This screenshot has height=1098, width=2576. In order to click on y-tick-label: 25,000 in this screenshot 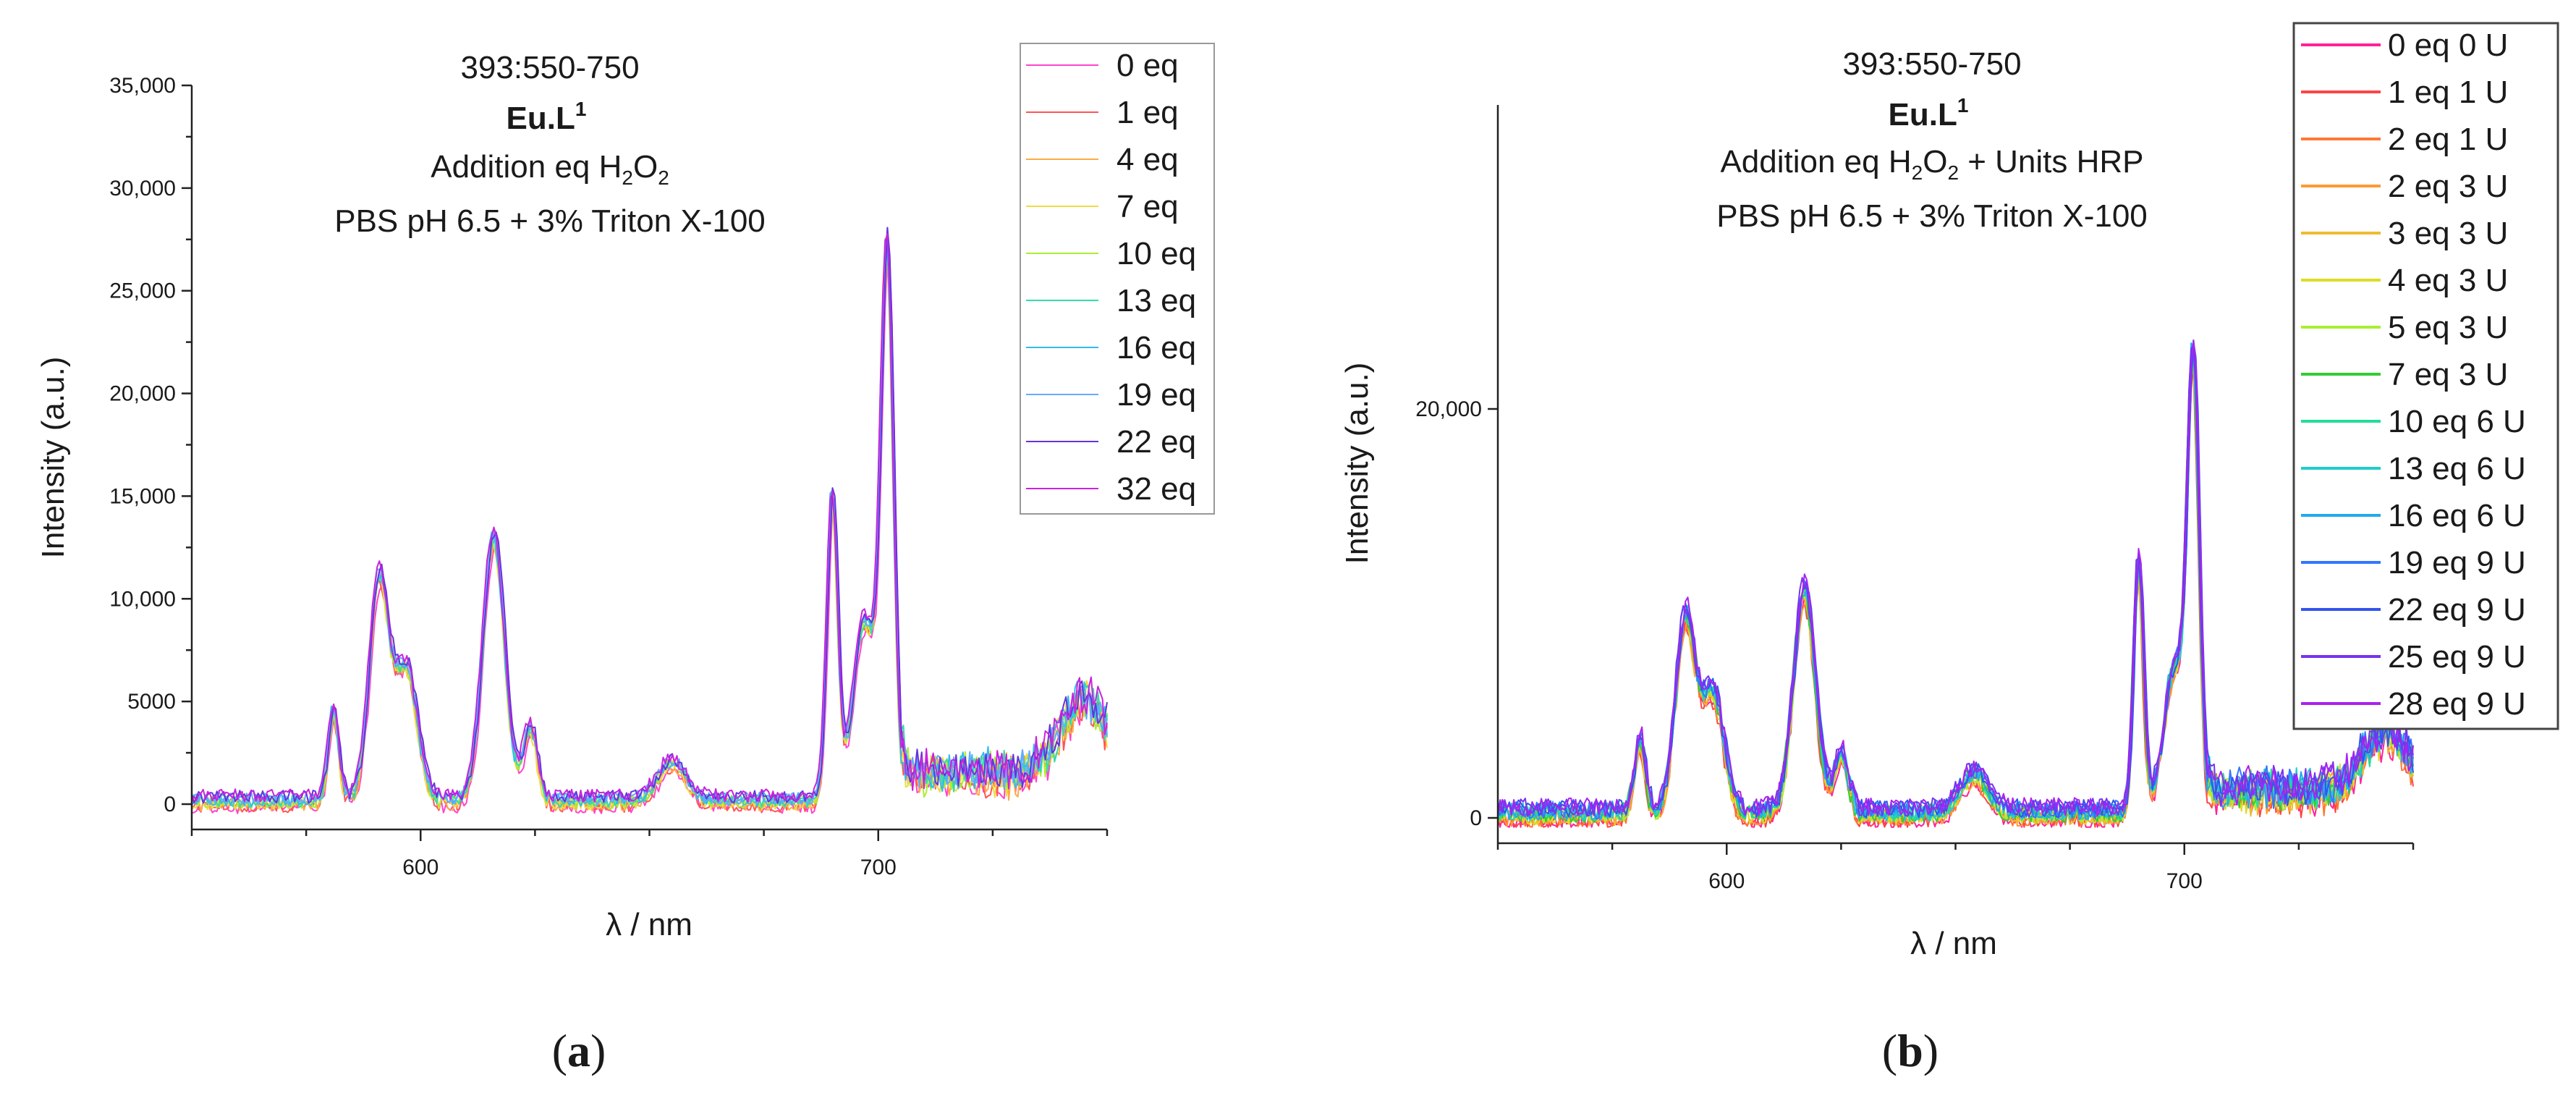, I will do `click(142, 291)`.